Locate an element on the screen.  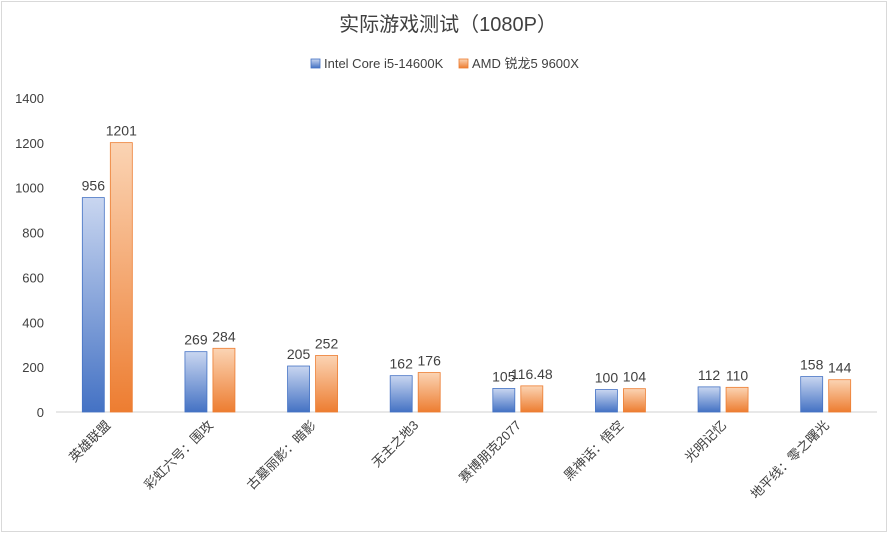
chart-title: 实际游戏测试（1080P） is located at coordinates (448, 24).